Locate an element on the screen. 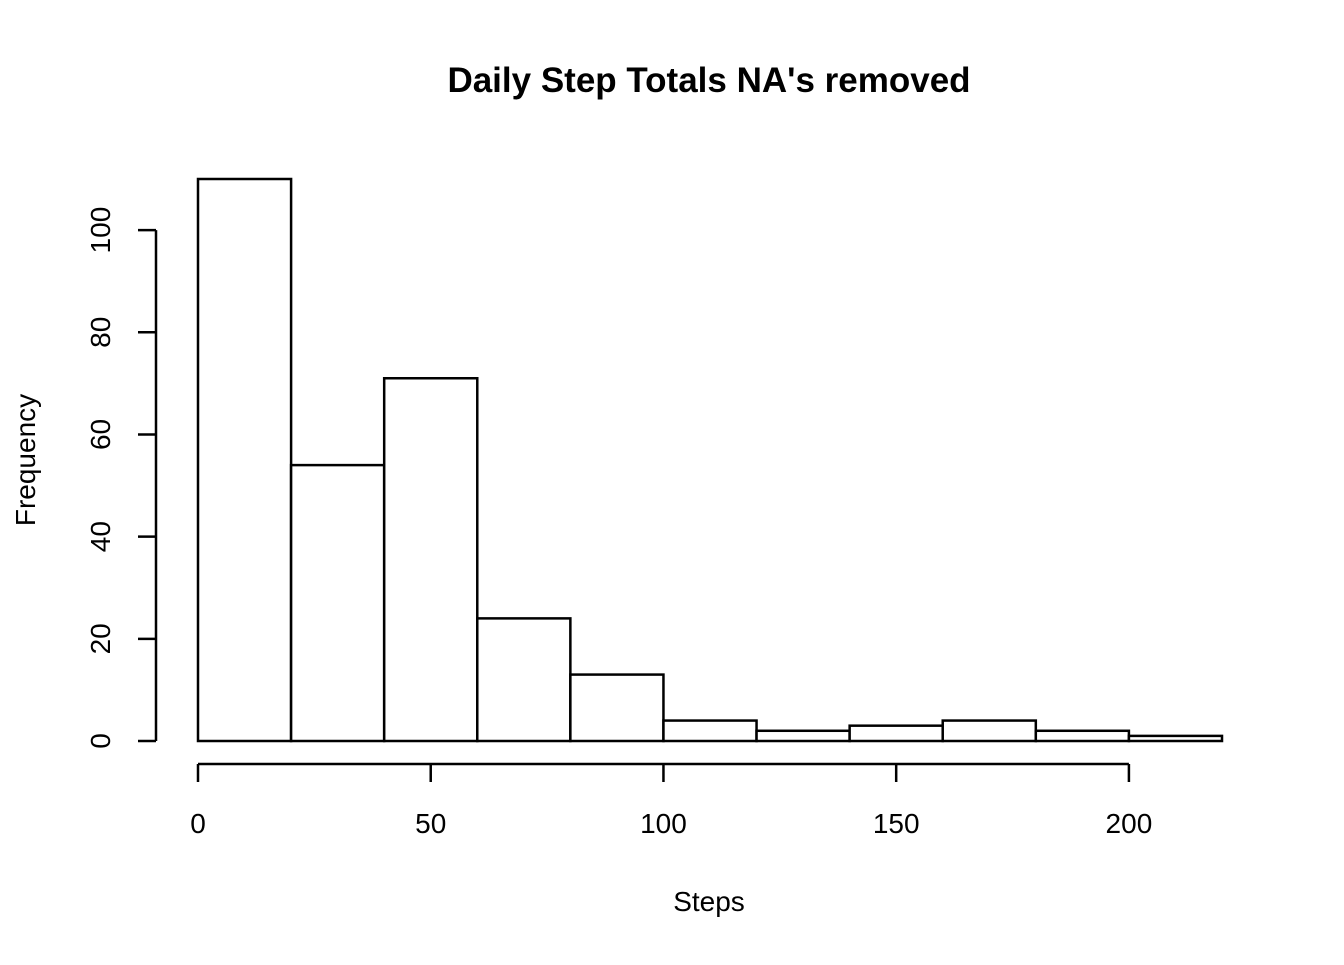 The width and height of the screenshot is (1344, 965). x-tick-label: 100 is located at coordinates (663, 823).